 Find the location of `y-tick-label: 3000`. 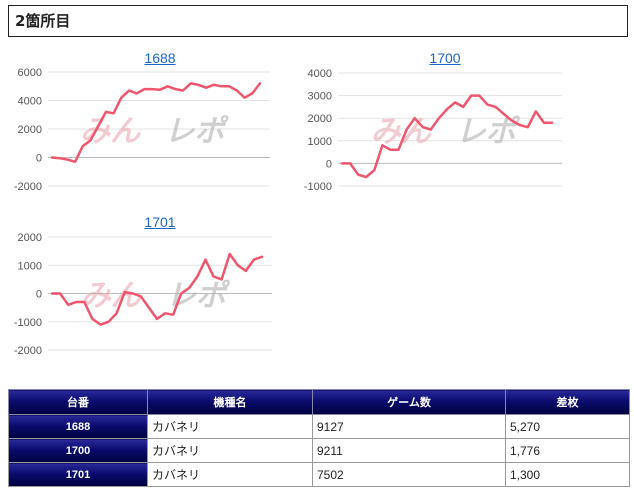

y-tick-label: 3000 is located at coordinates (320, 97).